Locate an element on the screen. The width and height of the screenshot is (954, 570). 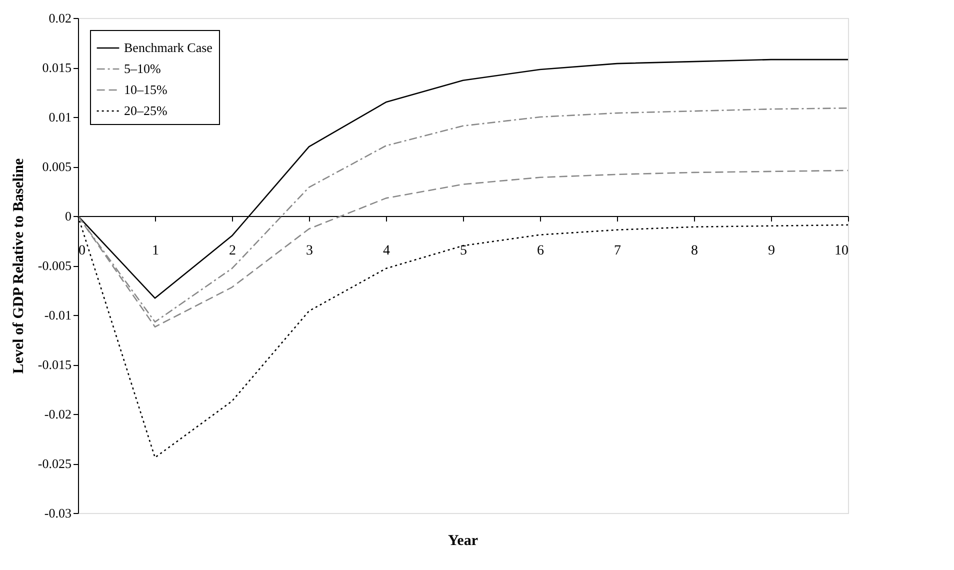
y-tick-label: 0.02 is located at coordinates (60, 18).